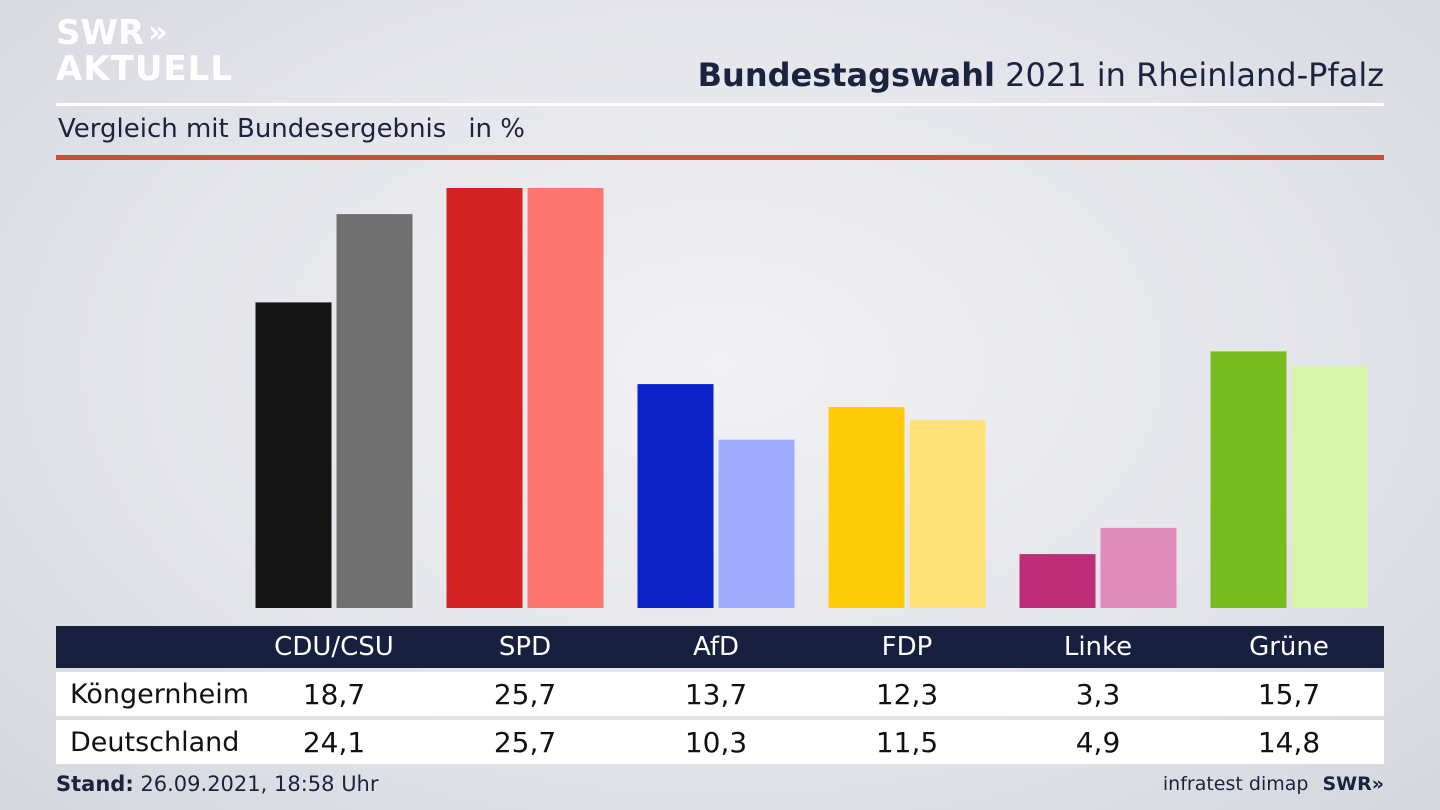  Describe the element at coordinates (145, 69) in the screenshot. I see `logo-line2: AKTUELL` at that location.